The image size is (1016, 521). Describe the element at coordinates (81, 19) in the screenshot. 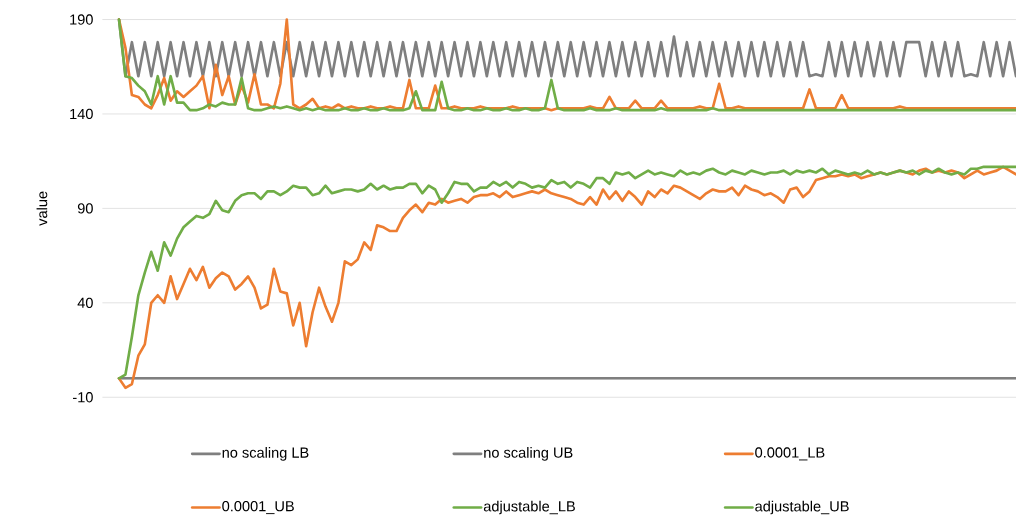

I see `y-tick-label: 190` at that location.